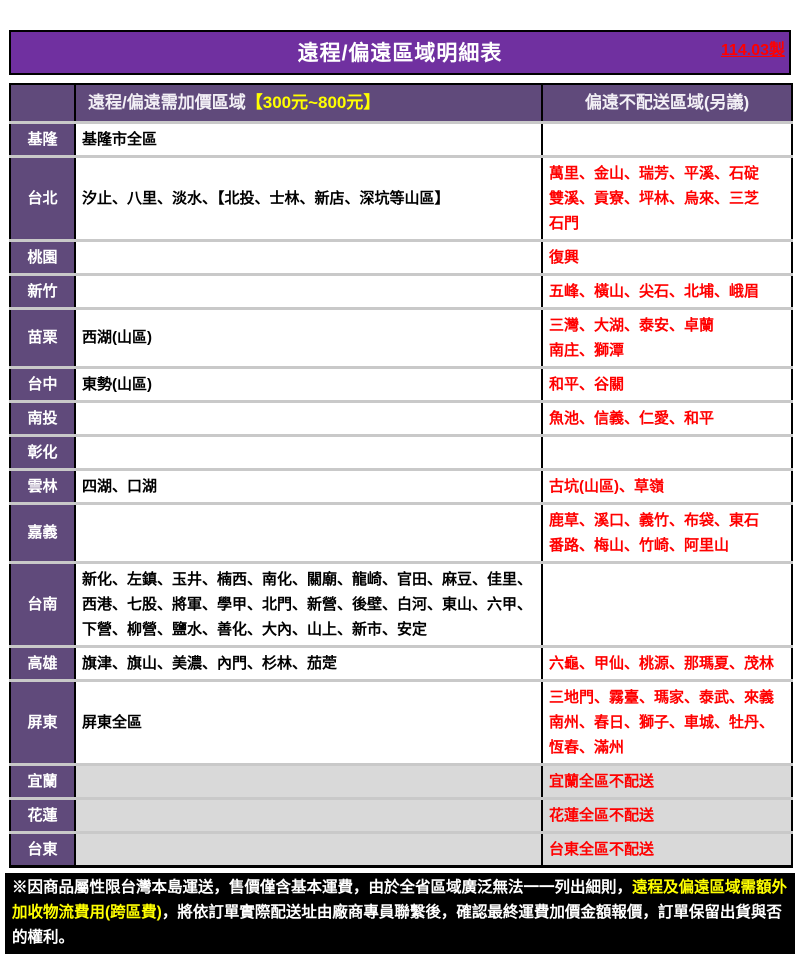 This screenshot has height=954, width=800. I want to click on table-row: 基隆 基隆市全區, so click(401, 139).